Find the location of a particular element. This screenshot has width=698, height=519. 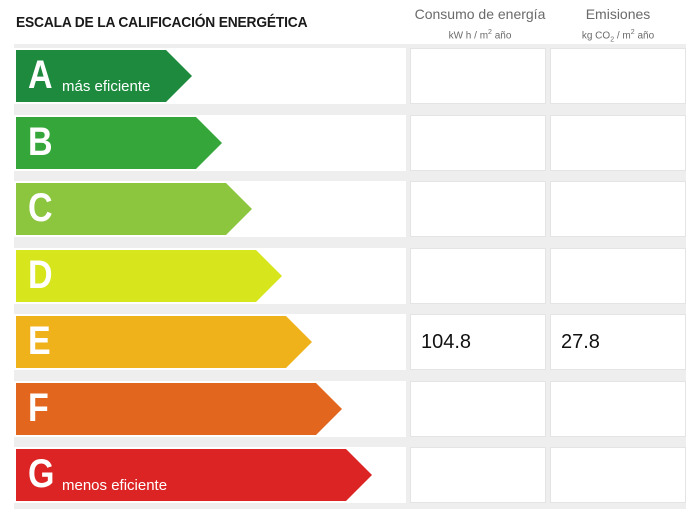

rating-sublabel: más eficiente is located at coordinates (106, 86).